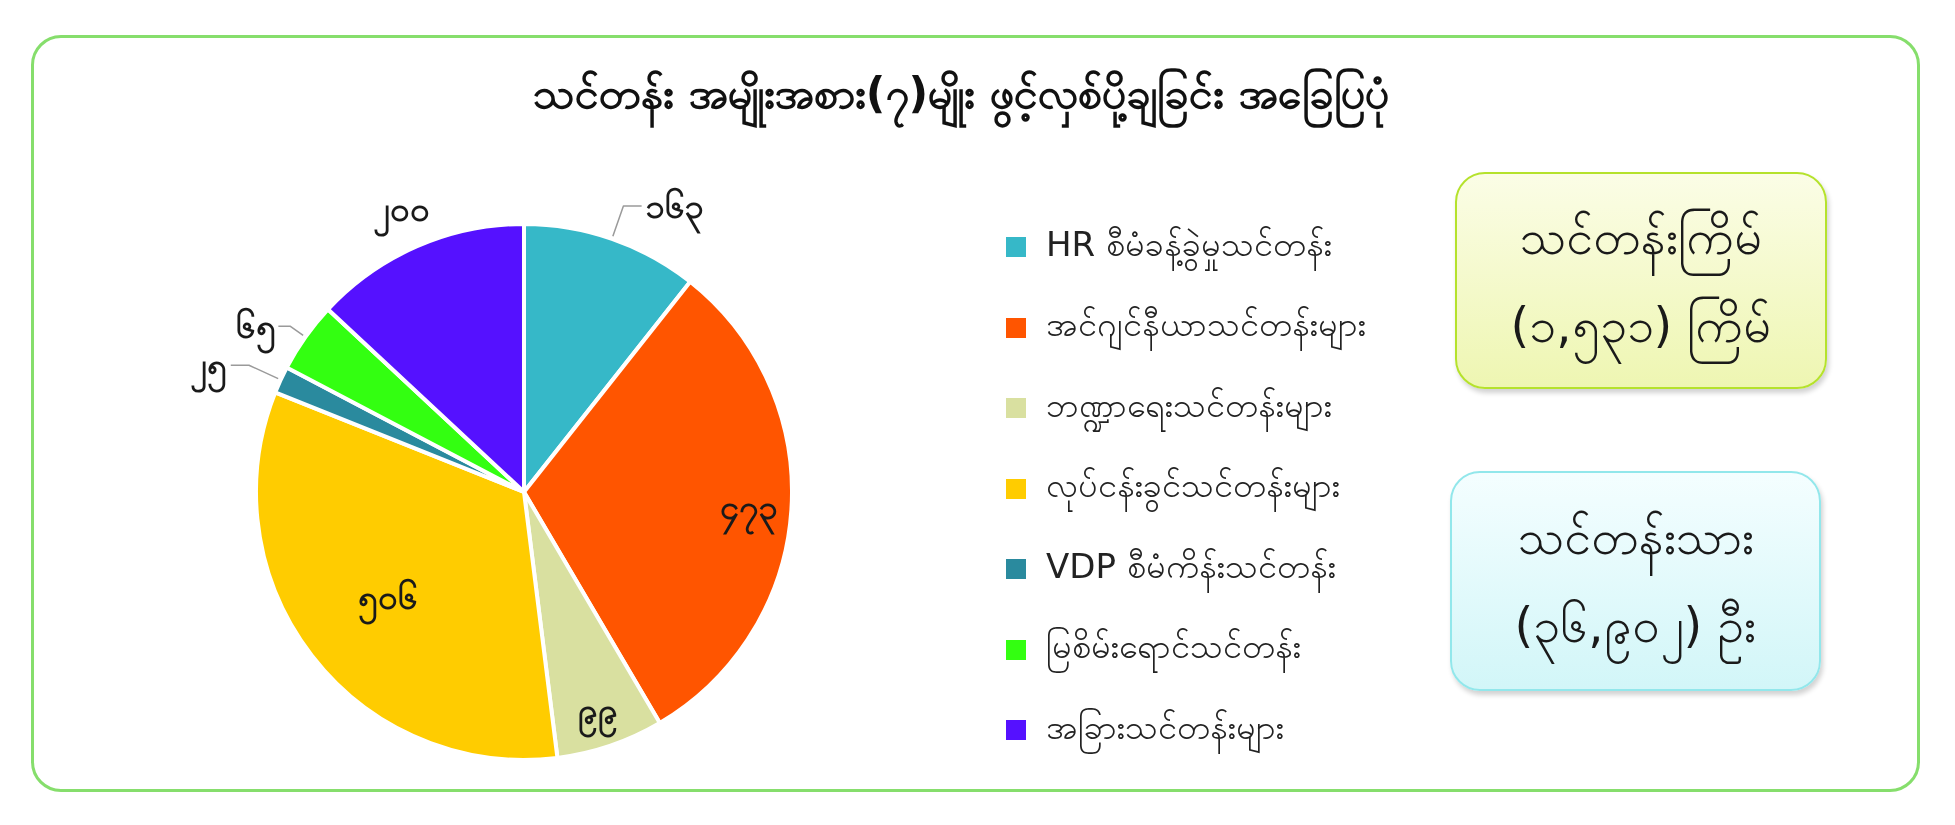 The width and height of the screenshot is (1955, 825). Describe the element at coordinates (1206, 328) in the screenshot. I see `legend-label: အင်ဂျင်နီယာသင်တန်းများ` at that location.